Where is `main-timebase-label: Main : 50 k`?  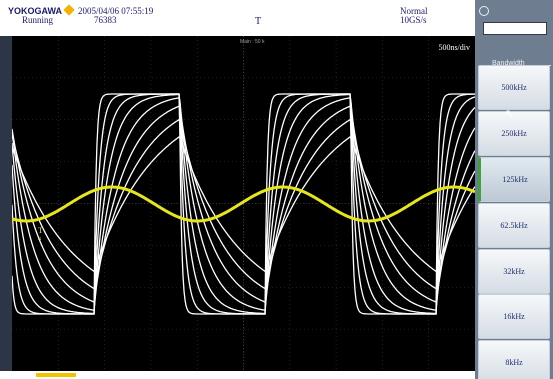 main-timebase-label: Main : 50 k is located at coordinates (252, 42).